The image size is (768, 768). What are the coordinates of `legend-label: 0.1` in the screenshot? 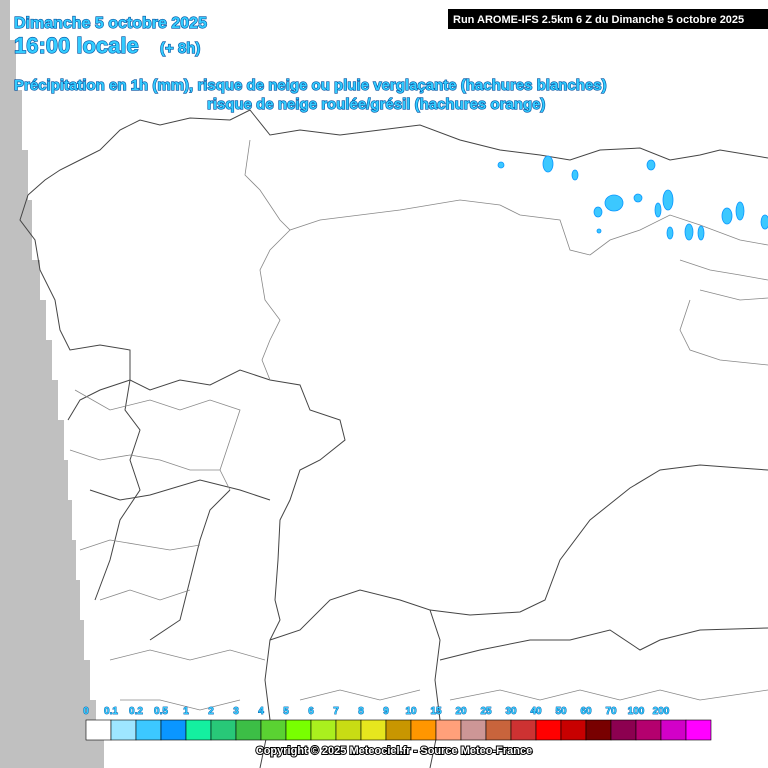 It's located at (111, 711).